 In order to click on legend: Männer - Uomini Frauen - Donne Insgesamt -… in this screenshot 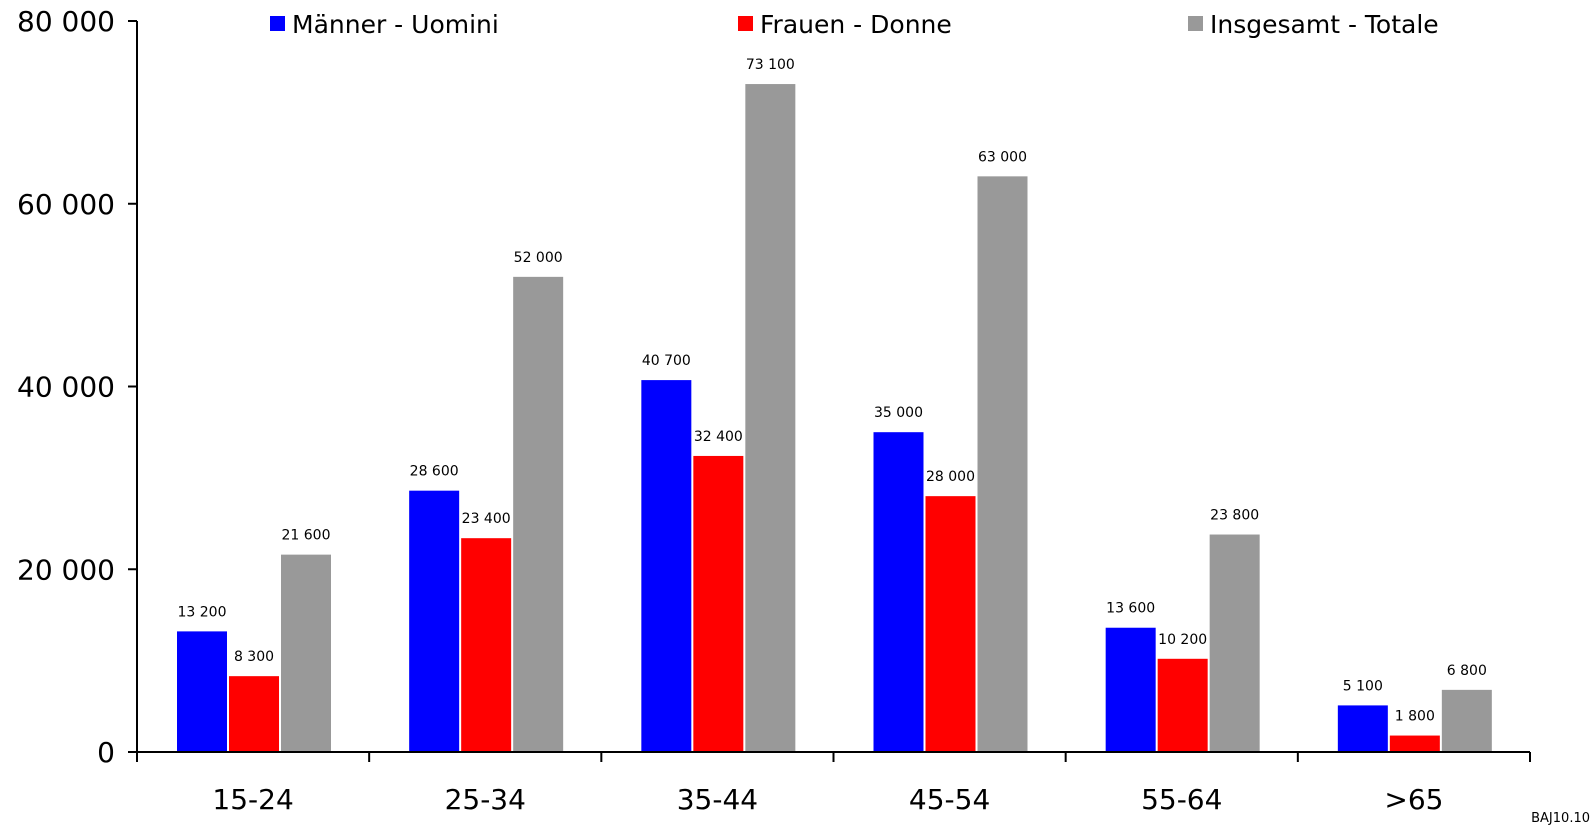, I will do `click(854, 24)`.